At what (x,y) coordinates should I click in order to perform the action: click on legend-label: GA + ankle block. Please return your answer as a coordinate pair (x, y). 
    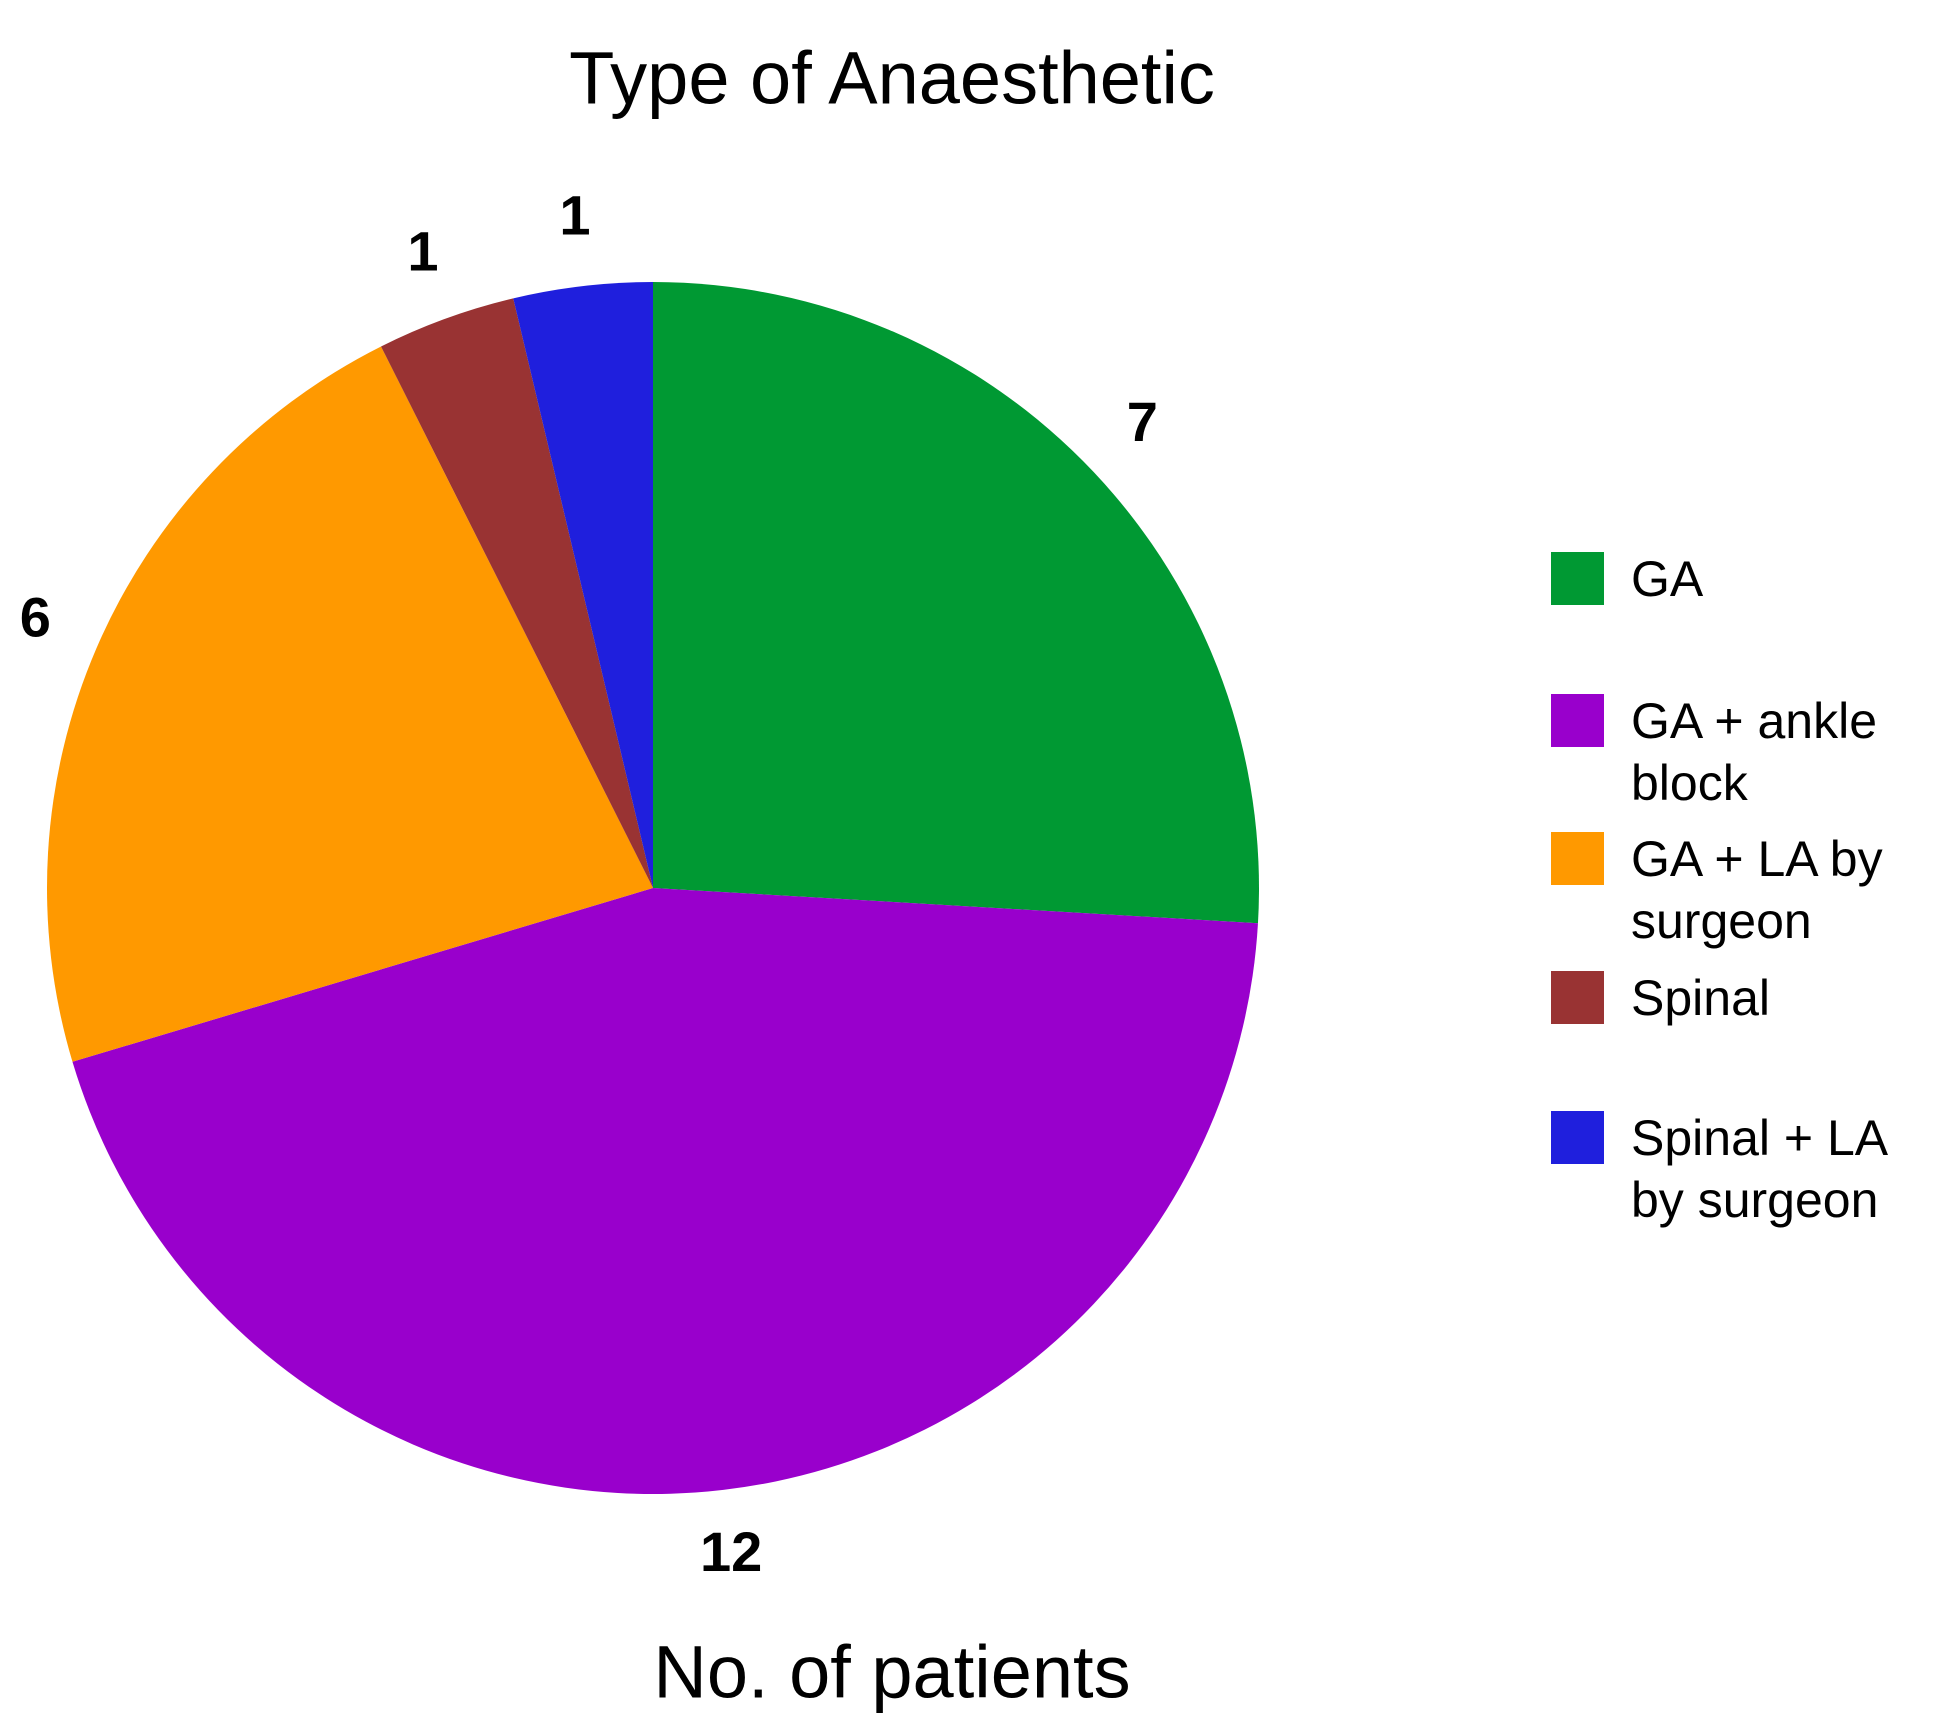
    Looking at the image, I should click on (1754, 752).